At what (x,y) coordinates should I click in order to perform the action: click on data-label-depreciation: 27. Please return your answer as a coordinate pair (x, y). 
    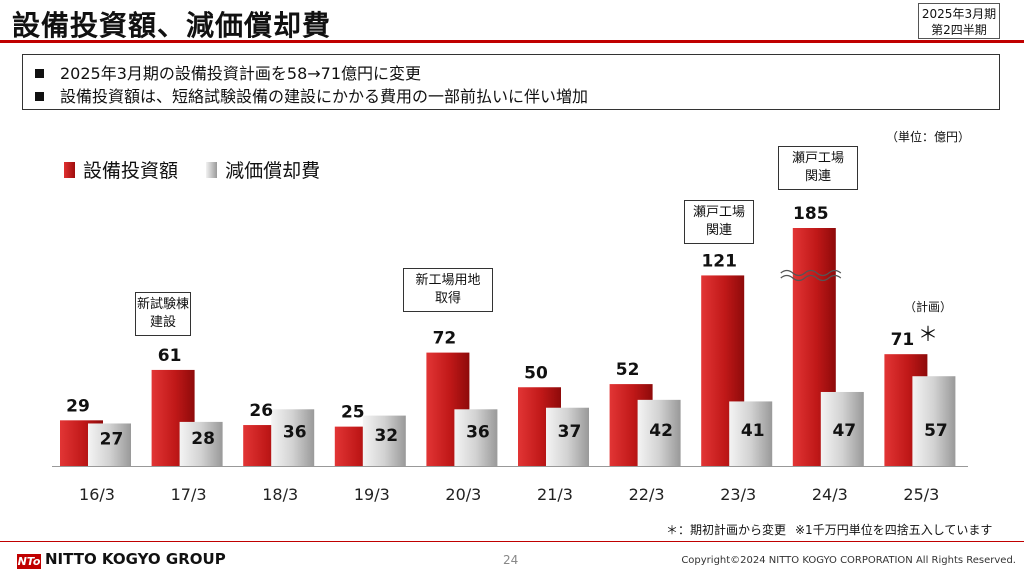
    Looking at the image, I should click on (112, 440).